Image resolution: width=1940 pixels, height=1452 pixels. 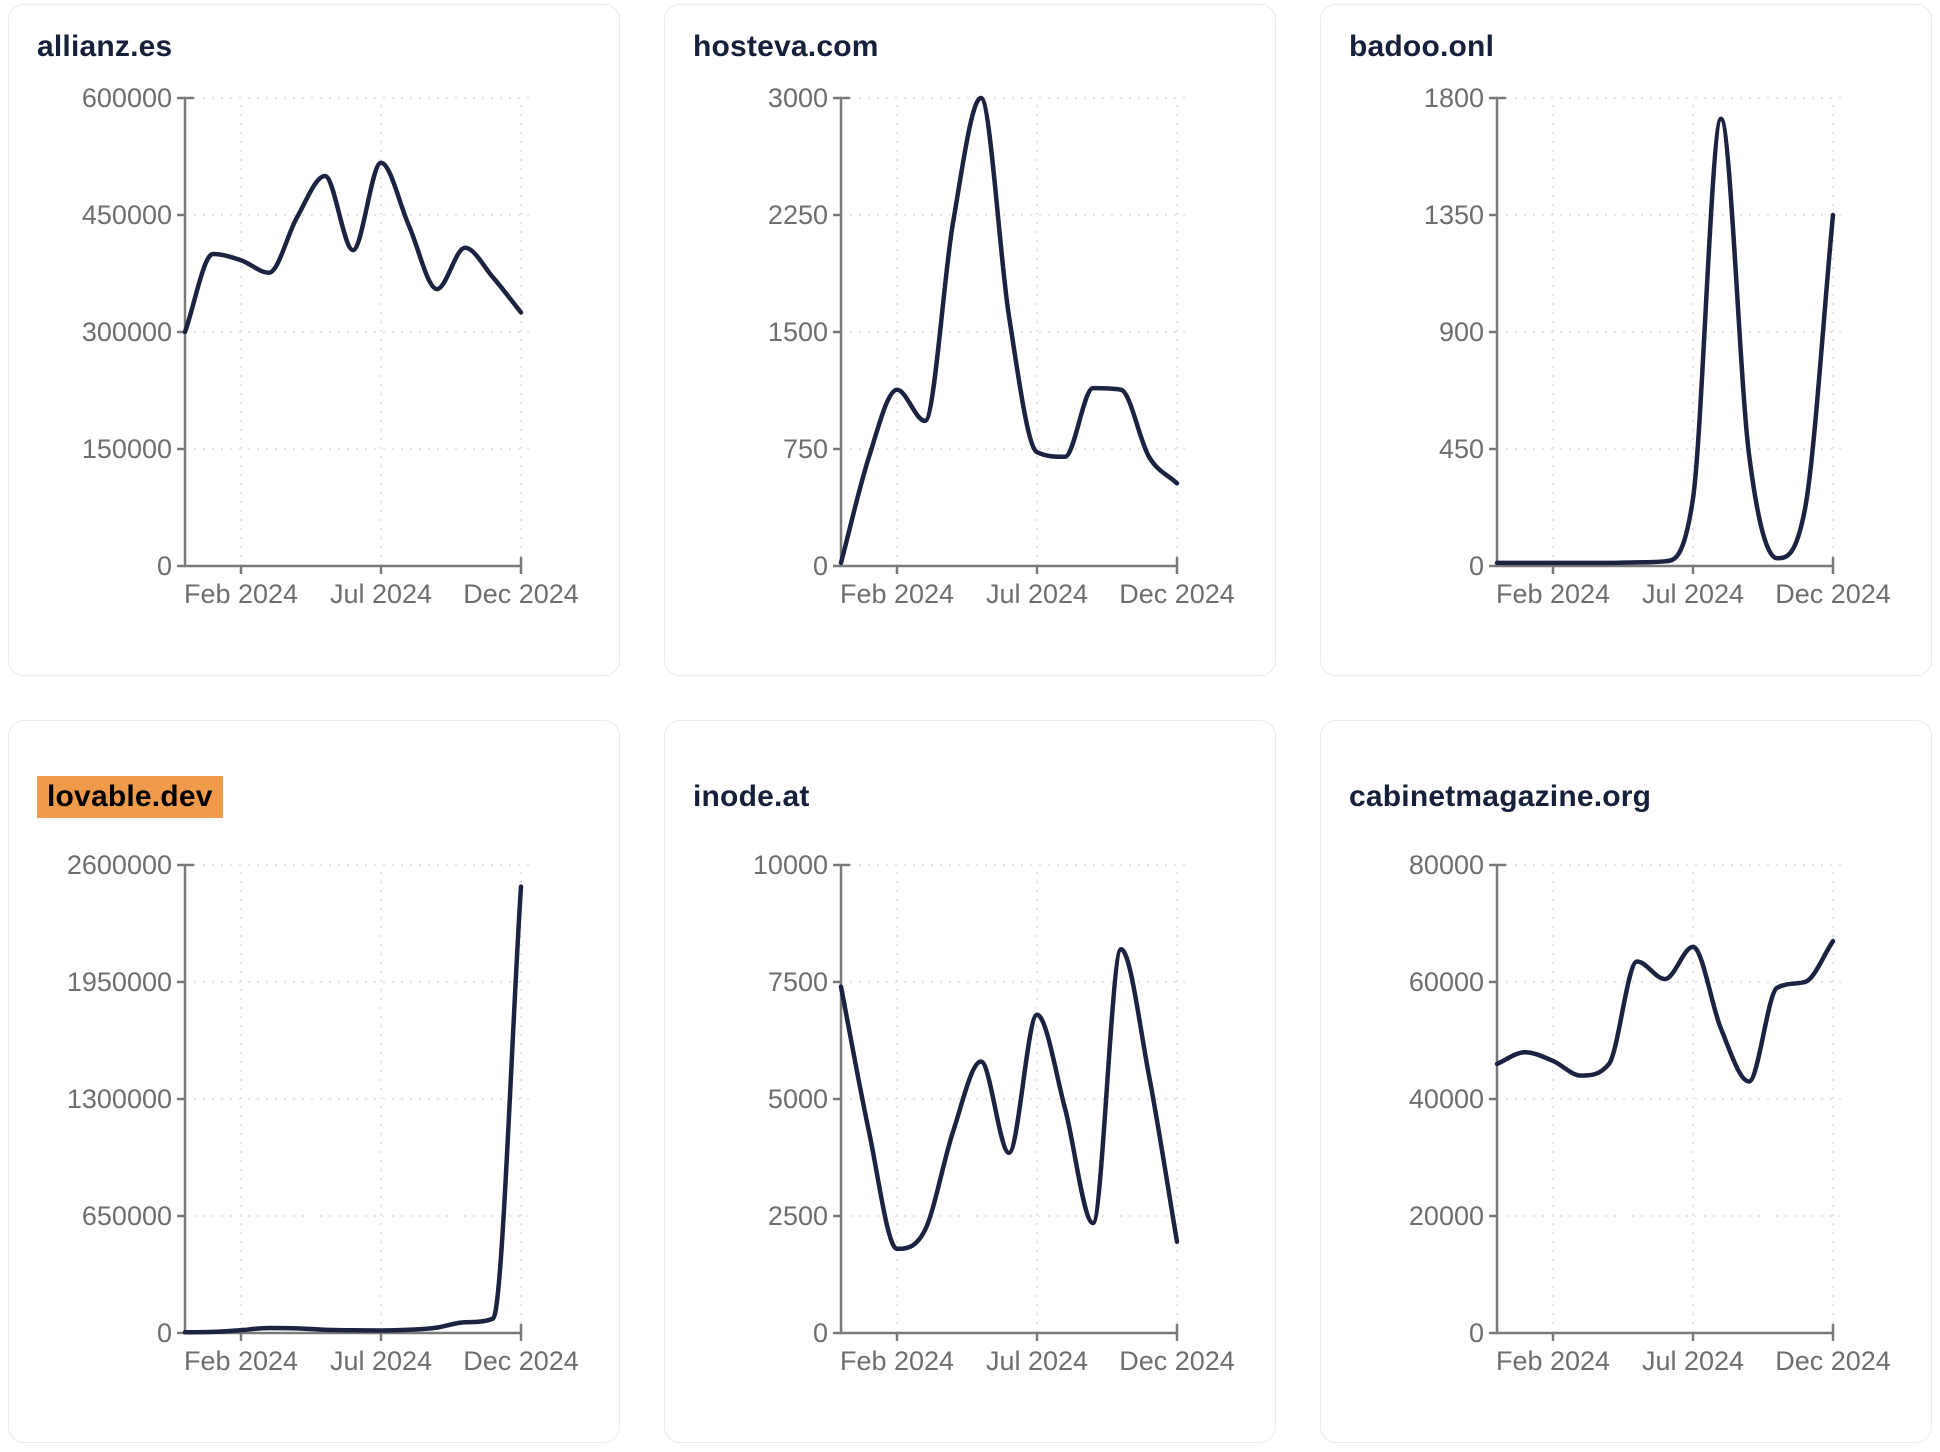 I want to click on y-axis-tick-label: 1350, so click(x=1454, y=215).